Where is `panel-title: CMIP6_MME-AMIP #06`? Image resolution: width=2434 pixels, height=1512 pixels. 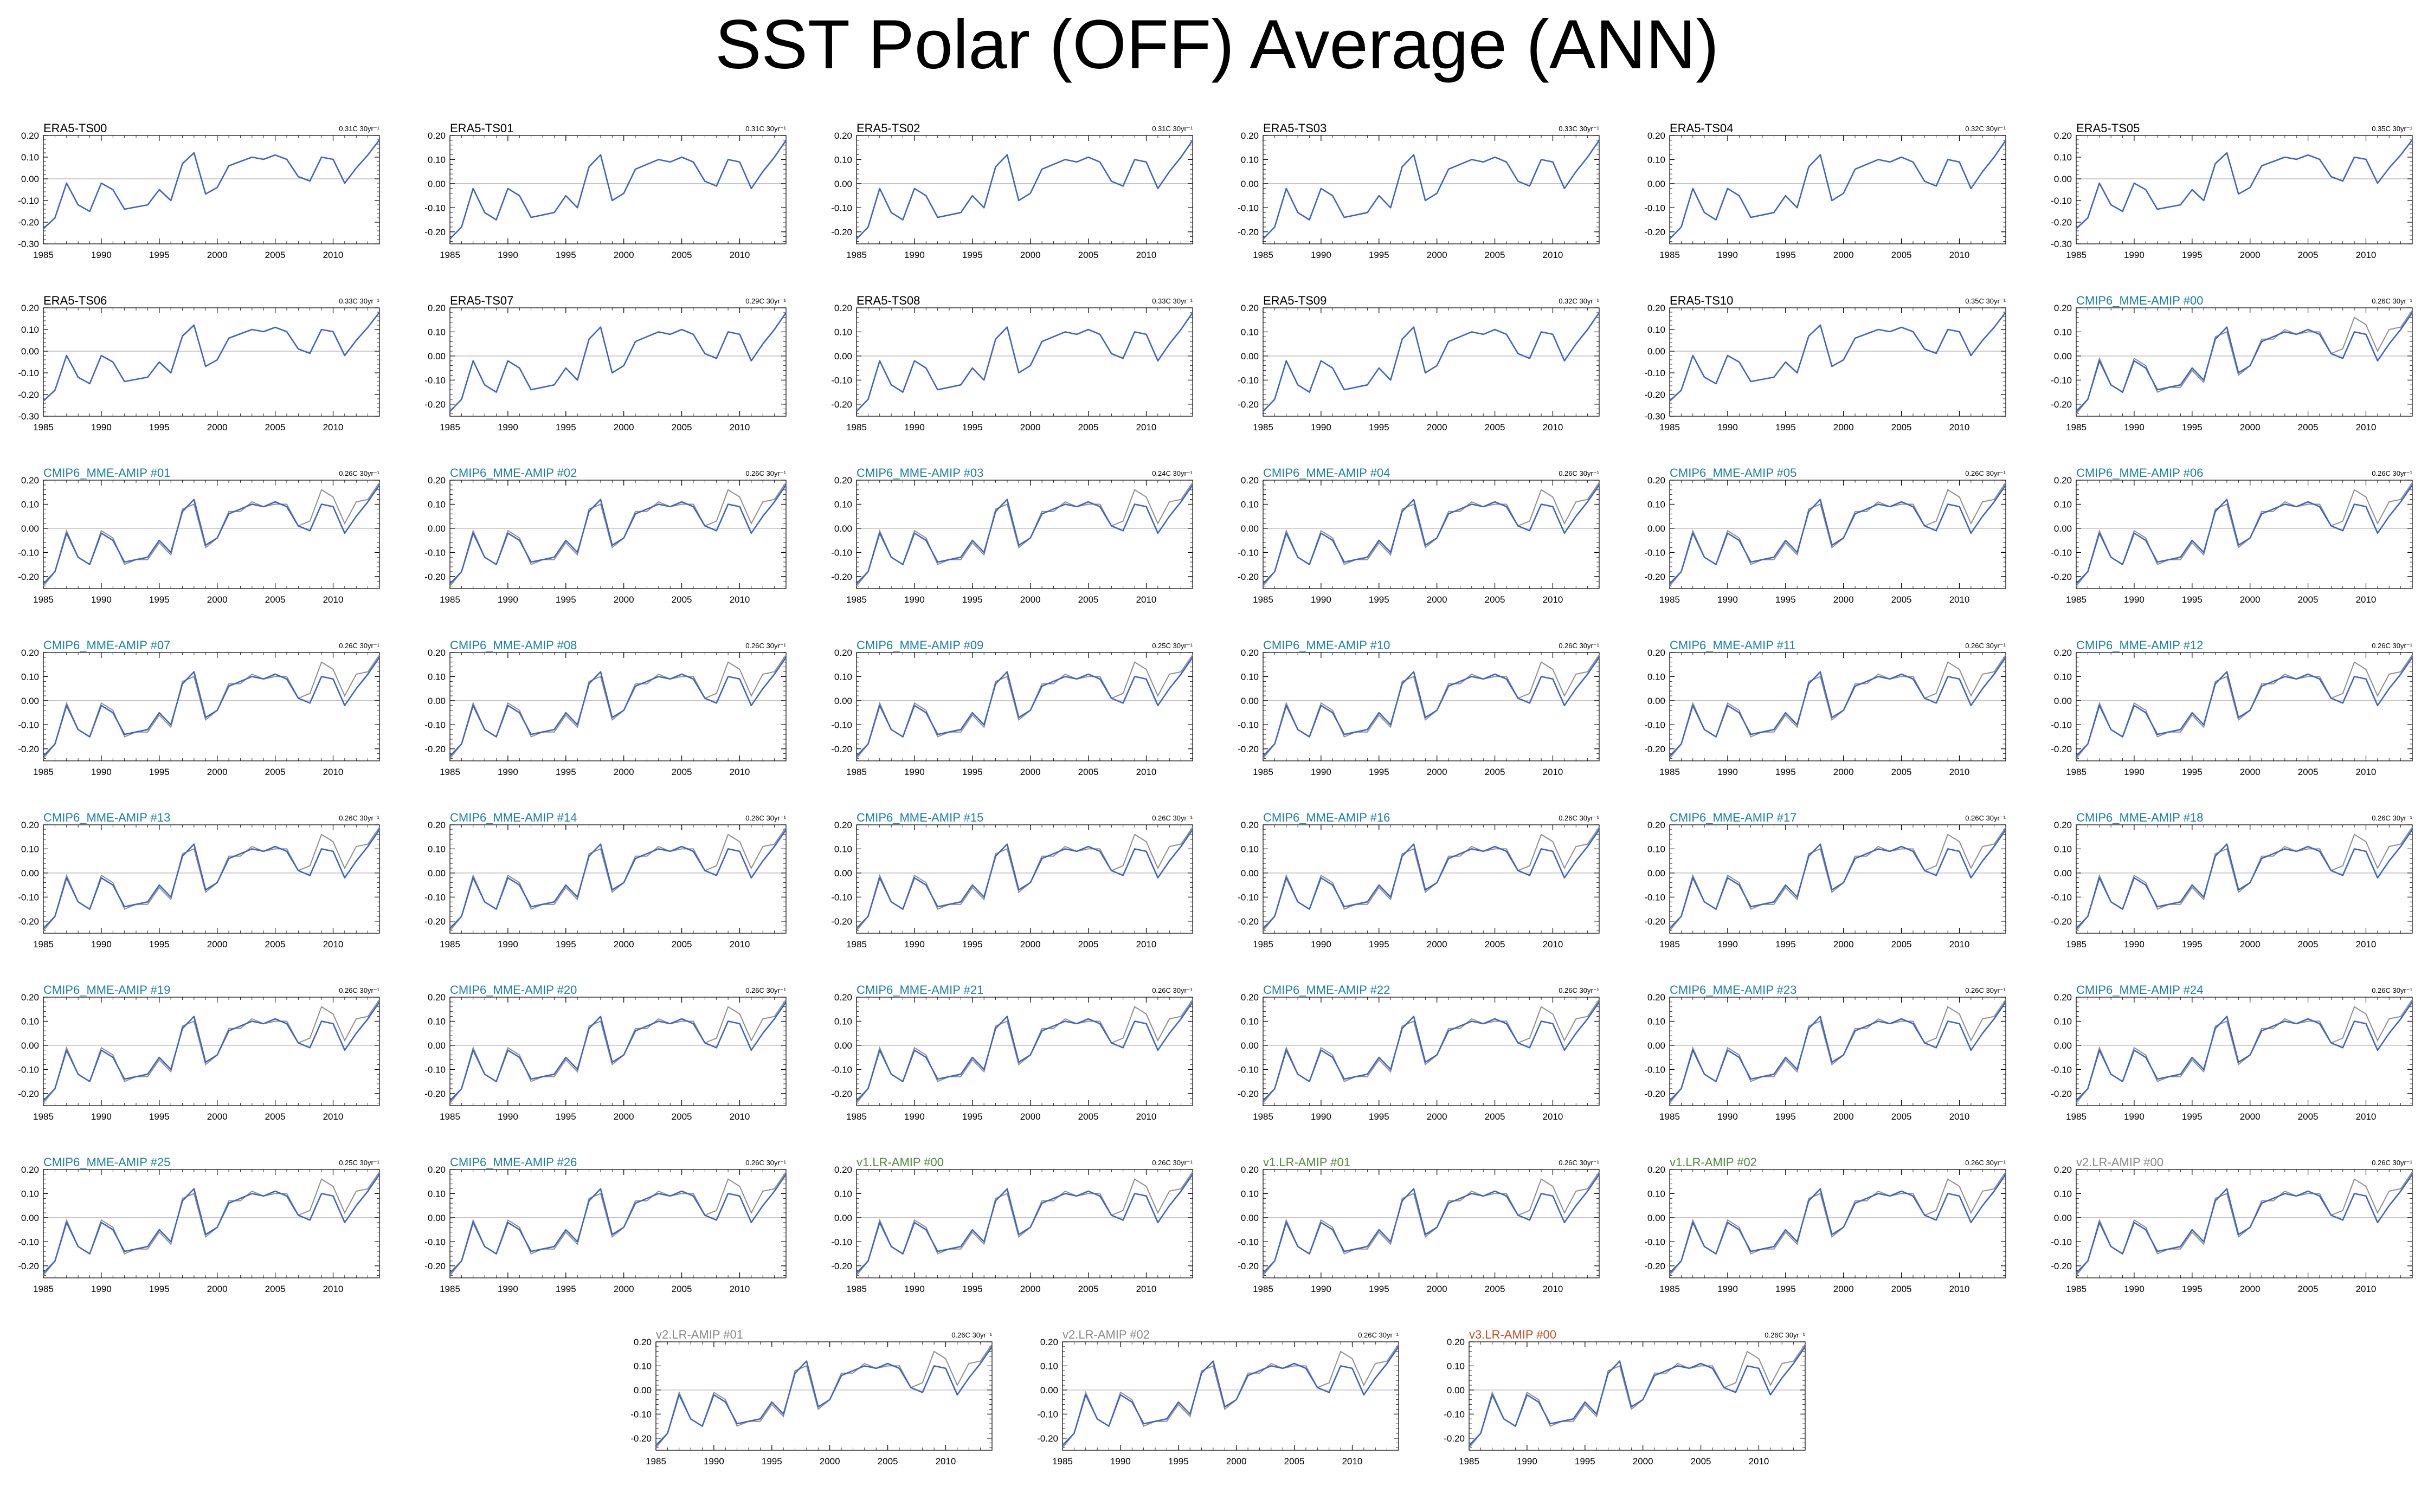
panel-title: CMIP6_MME-AMIP #06 is located at coordinates (2139, 473).